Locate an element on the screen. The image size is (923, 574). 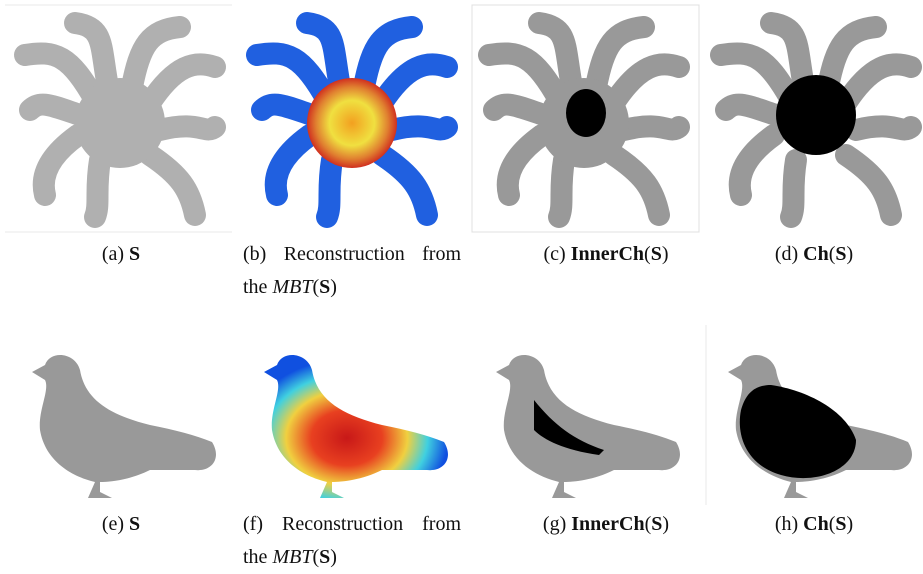
spider-shape is located at coordinates (120, 120).